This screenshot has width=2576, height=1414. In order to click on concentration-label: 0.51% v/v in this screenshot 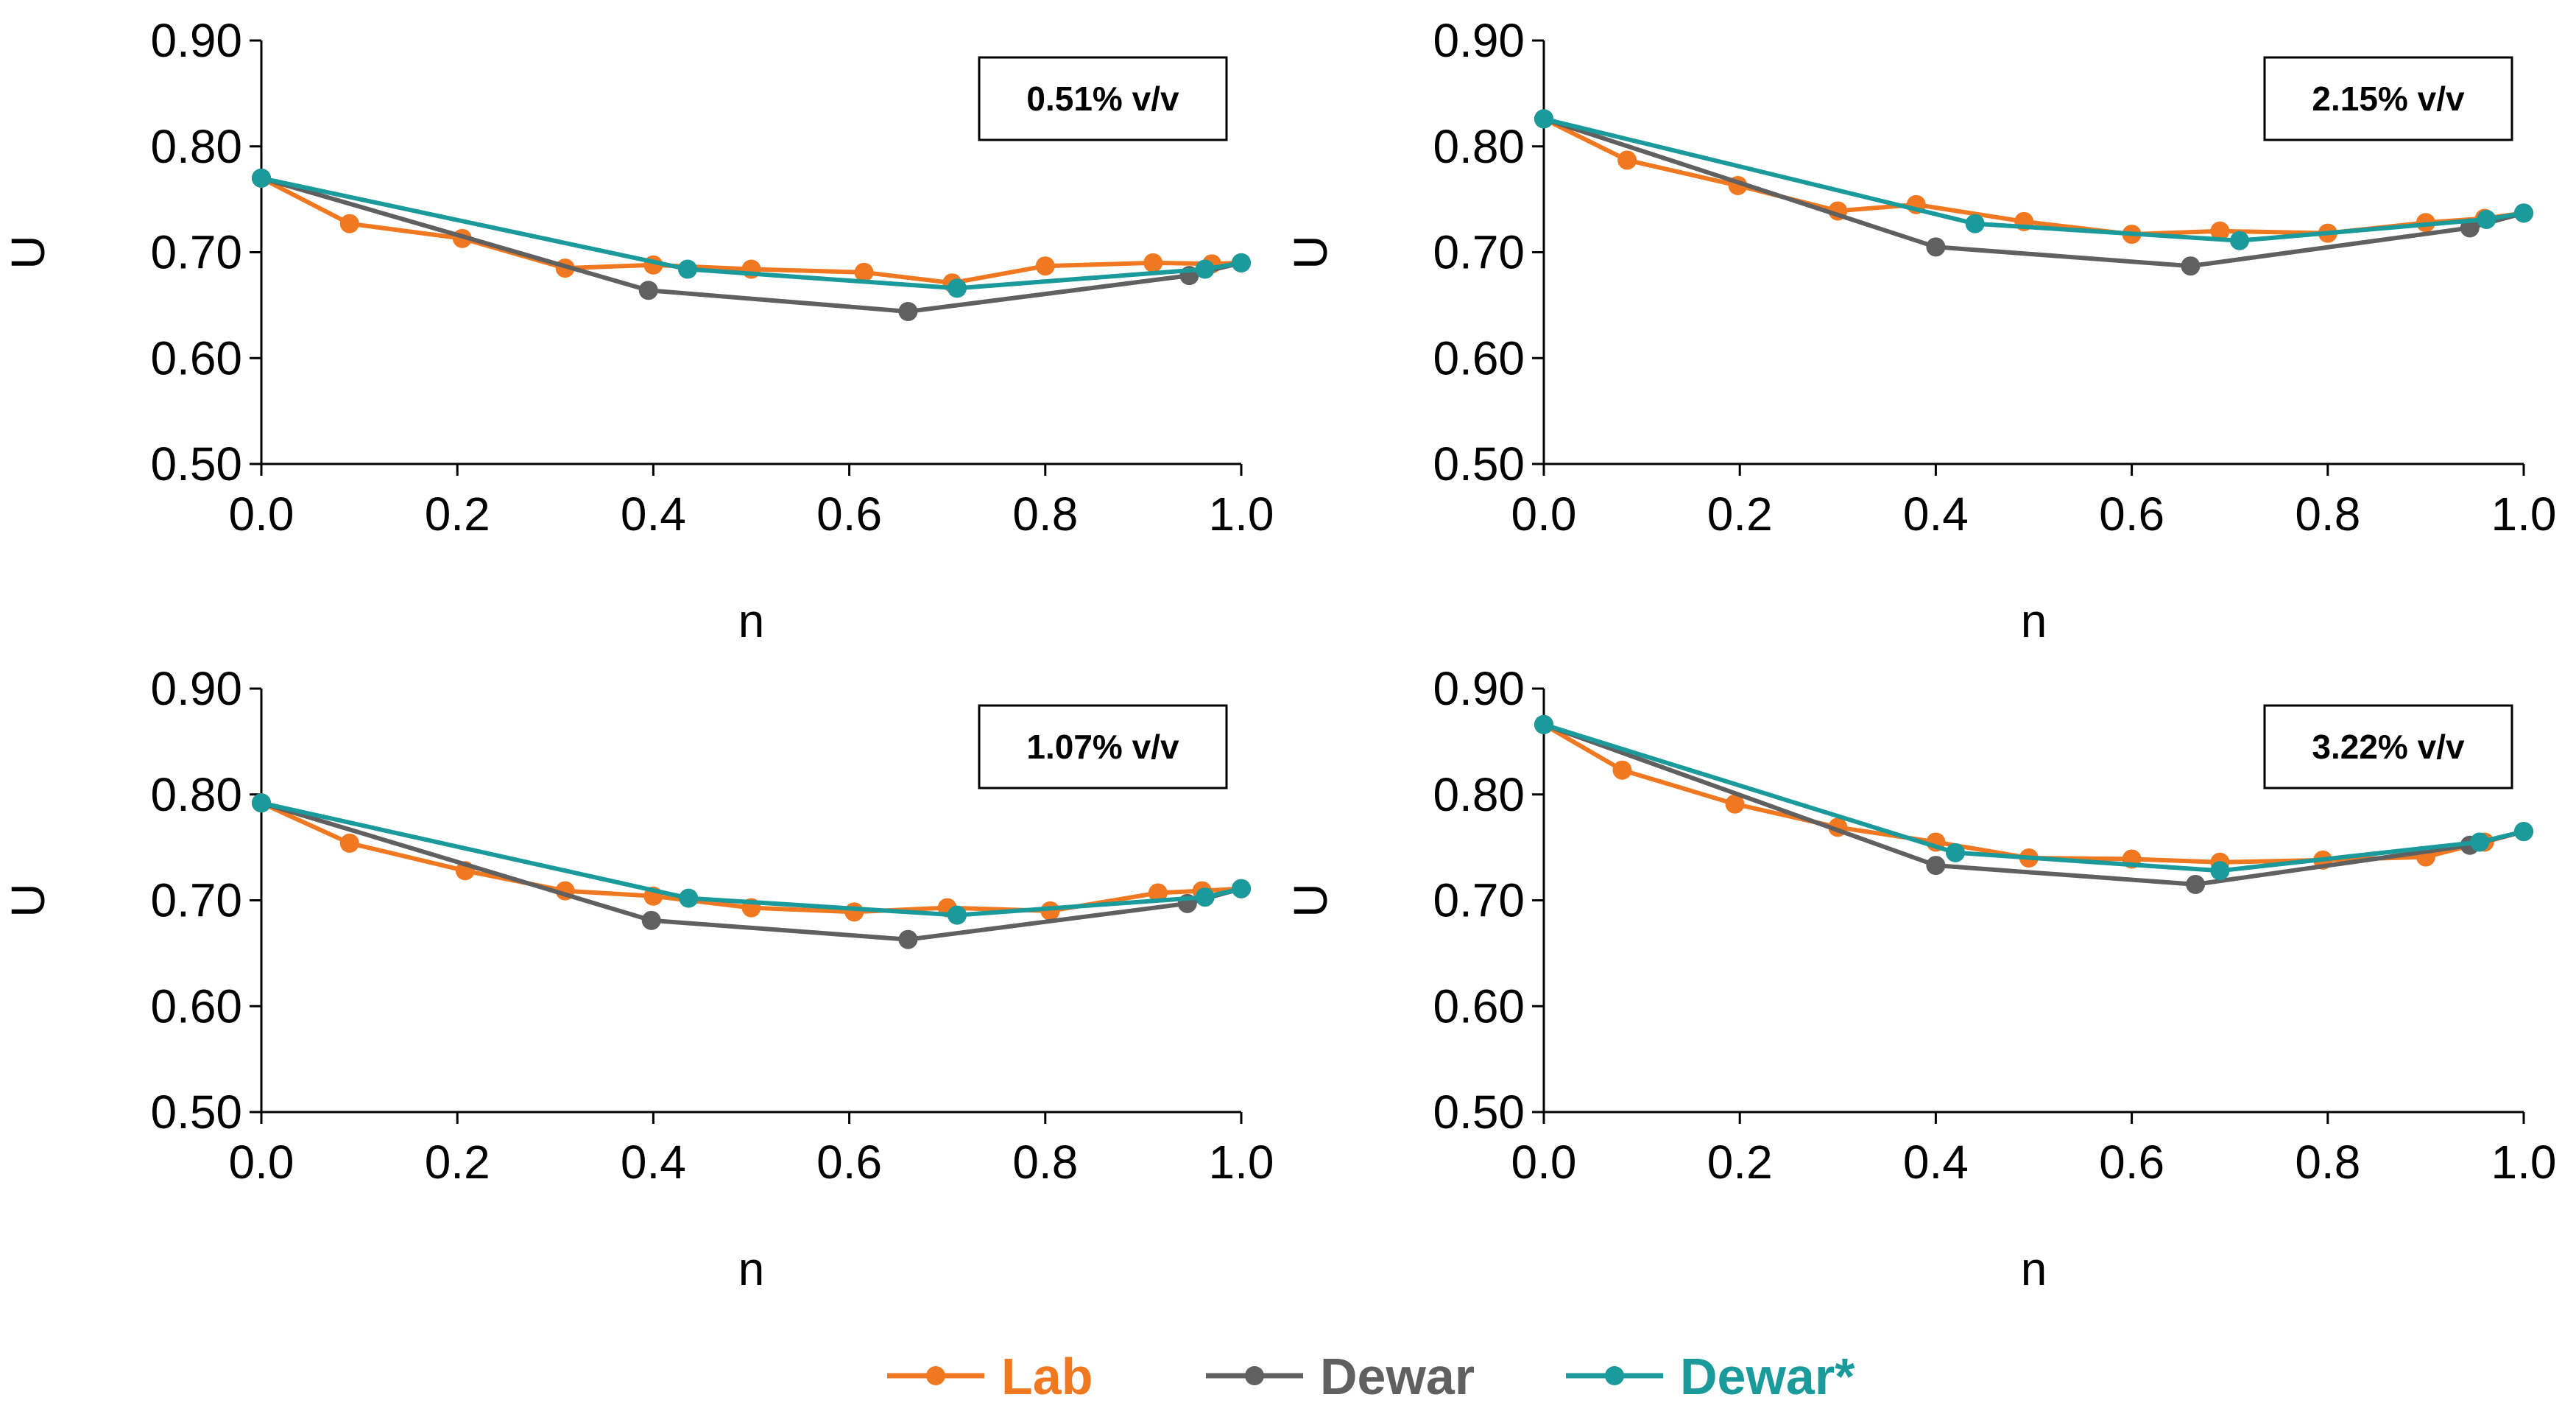, I will do `click(1102, 99)`.